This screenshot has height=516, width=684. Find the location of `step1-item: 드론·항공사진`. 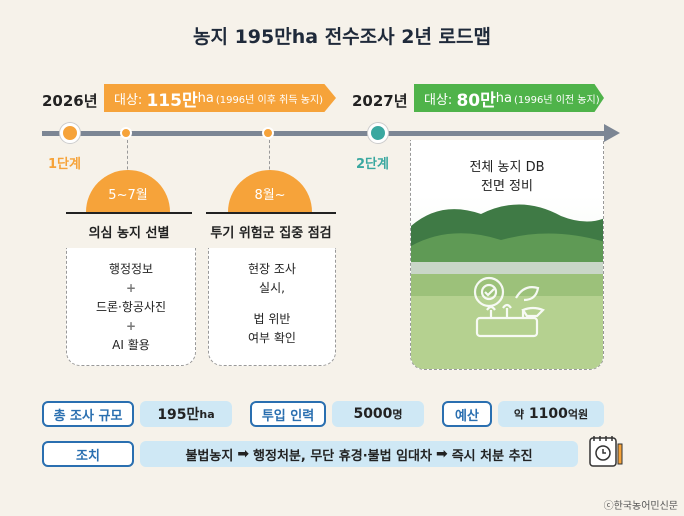

step1-item: 드론·항공사진 is located at coordinates (131, 307).